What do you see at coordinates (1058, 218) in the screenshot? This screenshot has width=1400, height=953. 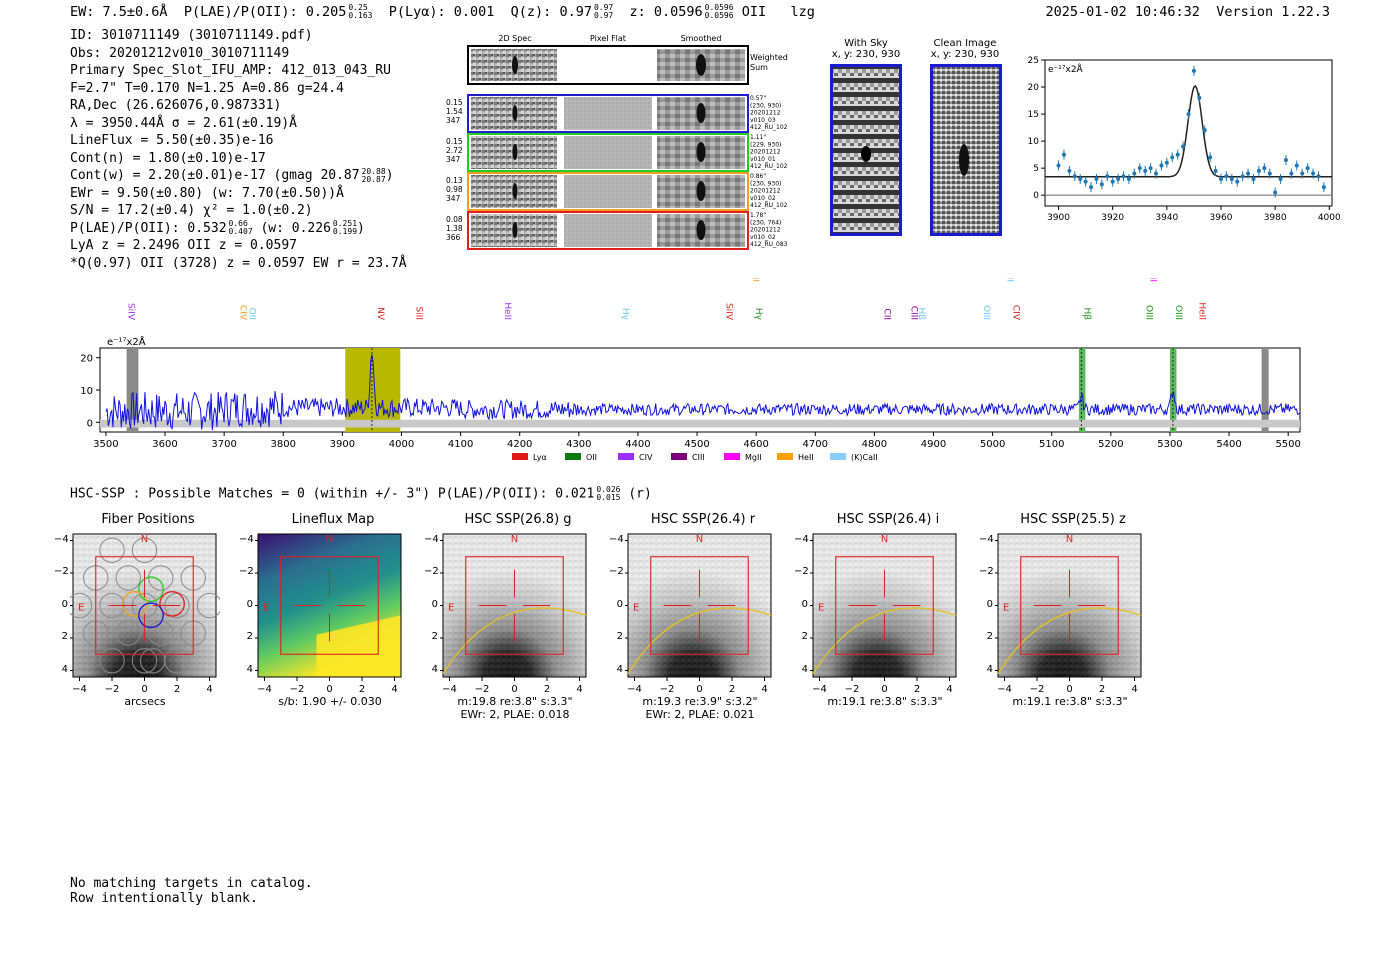 I see `zoom-xtick-label: 3900` at bounding box center [1058, 218].